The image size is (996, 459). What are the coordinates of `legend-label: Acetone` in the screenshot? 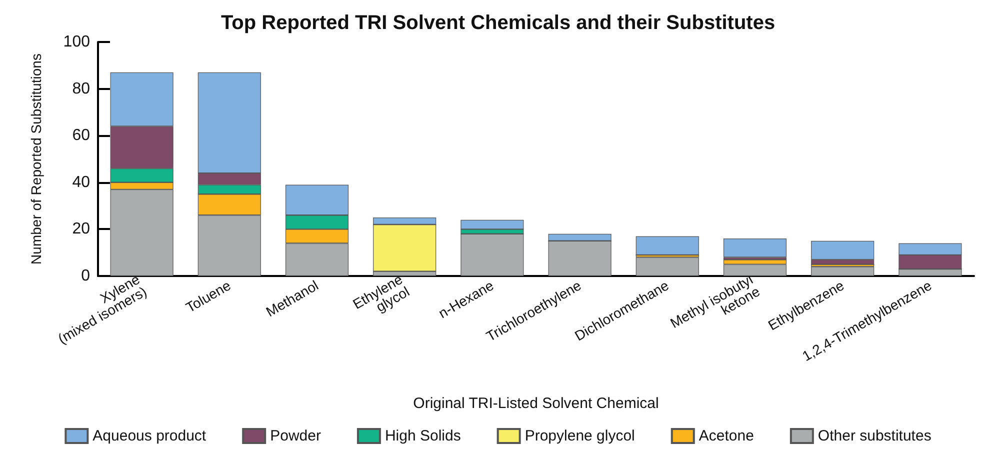 It's located at (726, 436).